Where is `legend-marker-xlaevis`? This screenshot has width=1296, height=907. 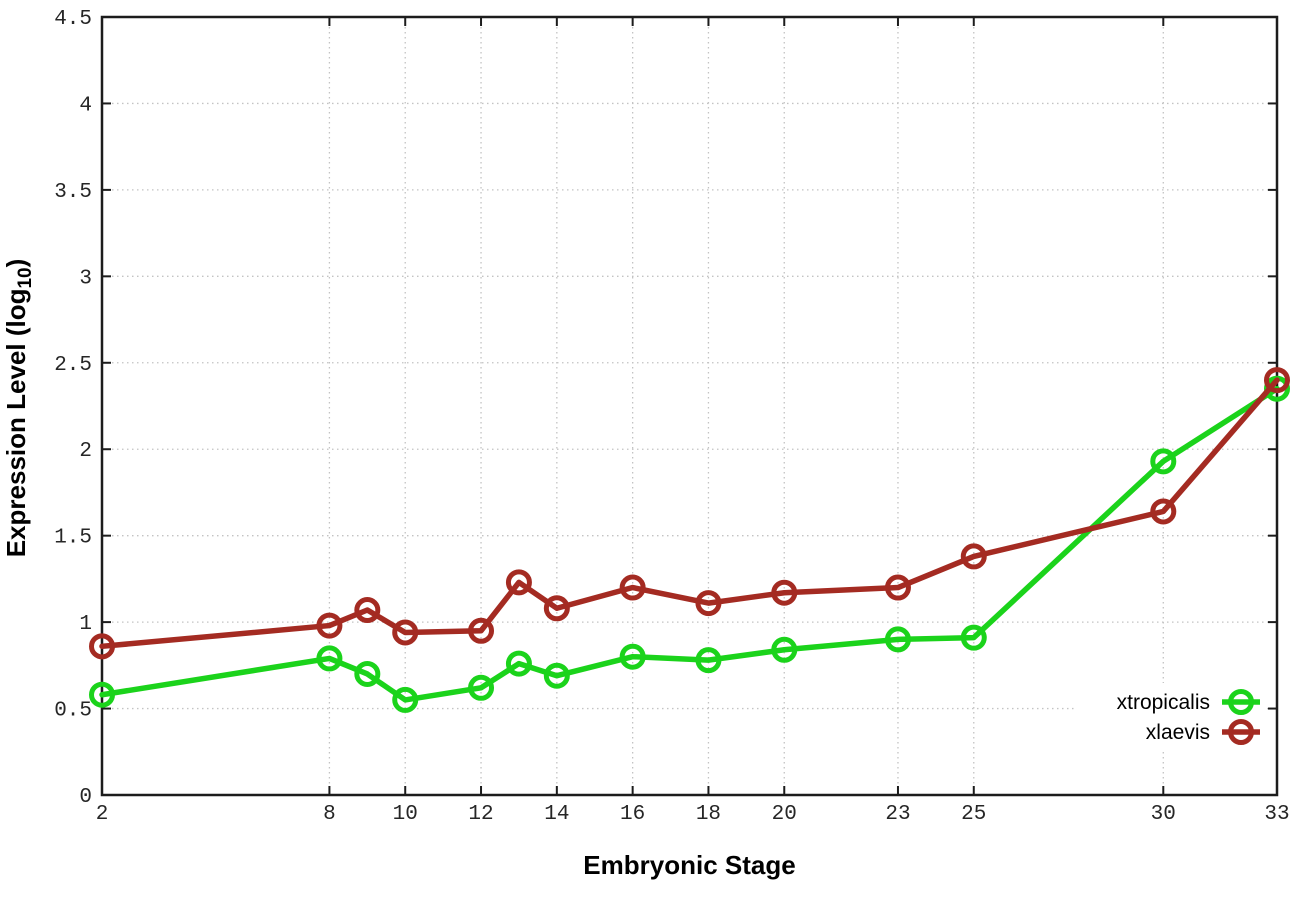 legend-marker-xlaevis is located at coordinates (1241, 732).